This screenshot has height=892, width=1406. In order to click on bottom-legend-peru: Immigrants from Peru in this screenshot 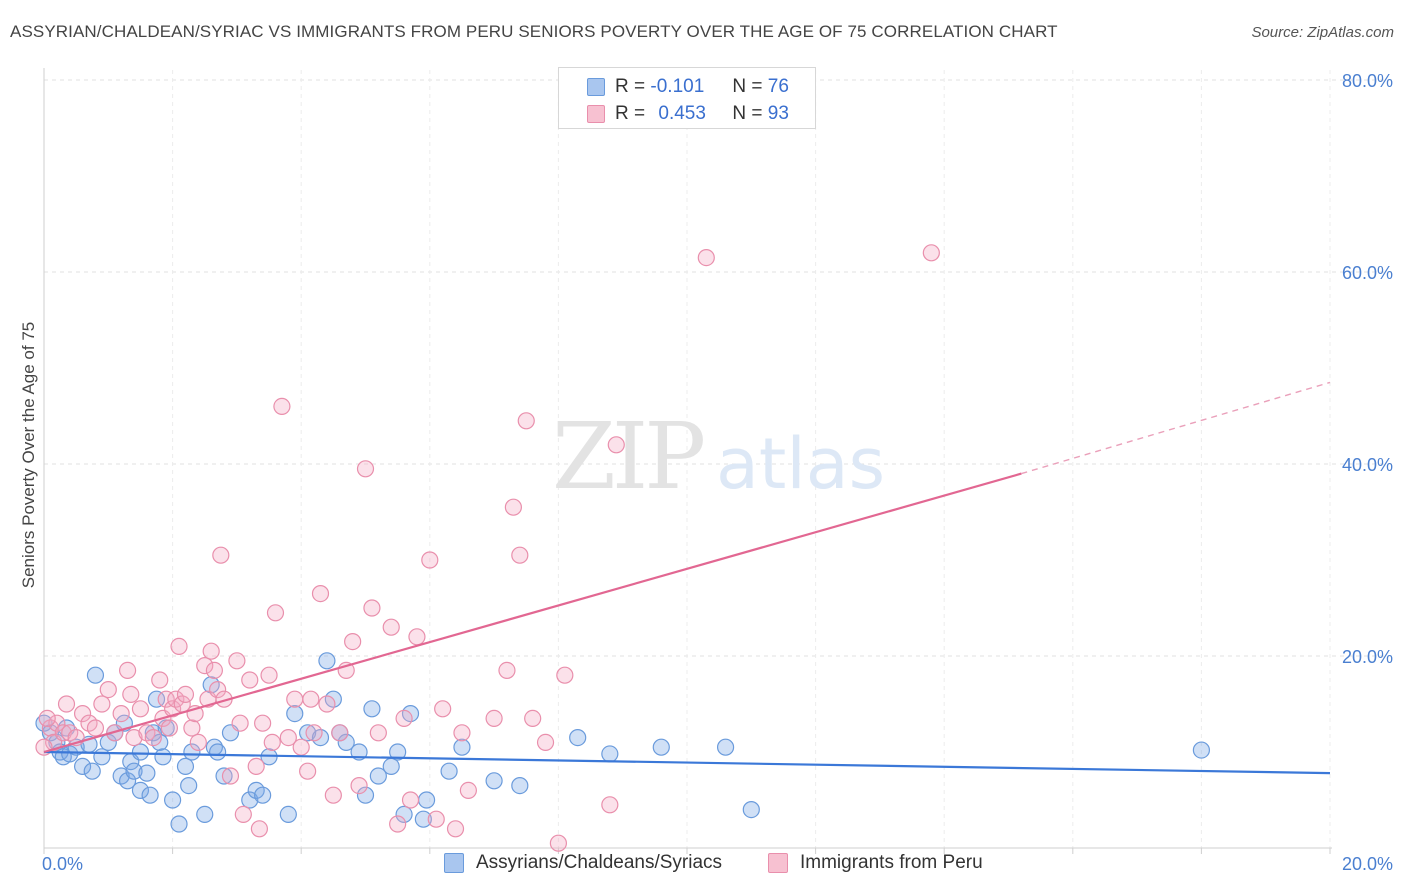, I will do `click(875, 863)`.